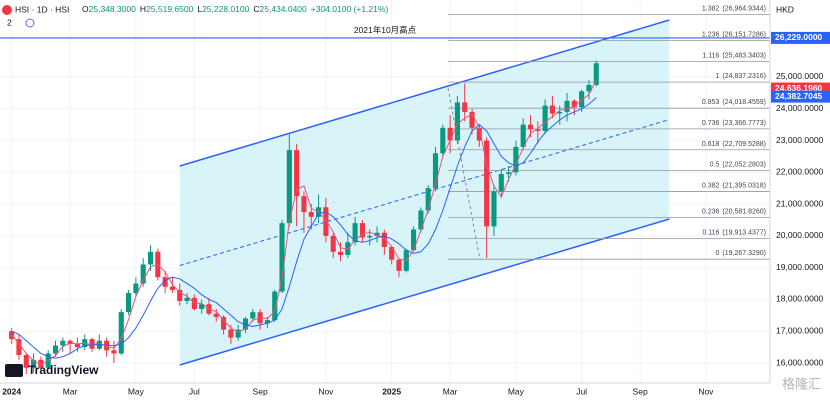  What do you see at coordinates (800, 330) in the screenshot?
I see `y-tick-label: 17,000.0000` at bounding box center [800, 330].